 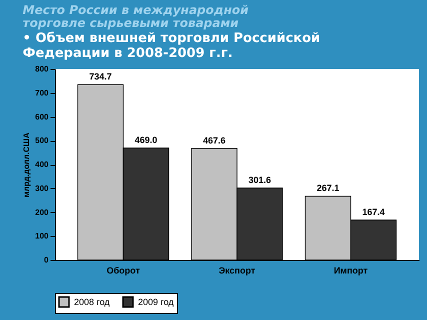 What do you see at coordinates (328, 188) in the screenshot?
I see `data-label: 267.1` at bounding box center [328, 188].